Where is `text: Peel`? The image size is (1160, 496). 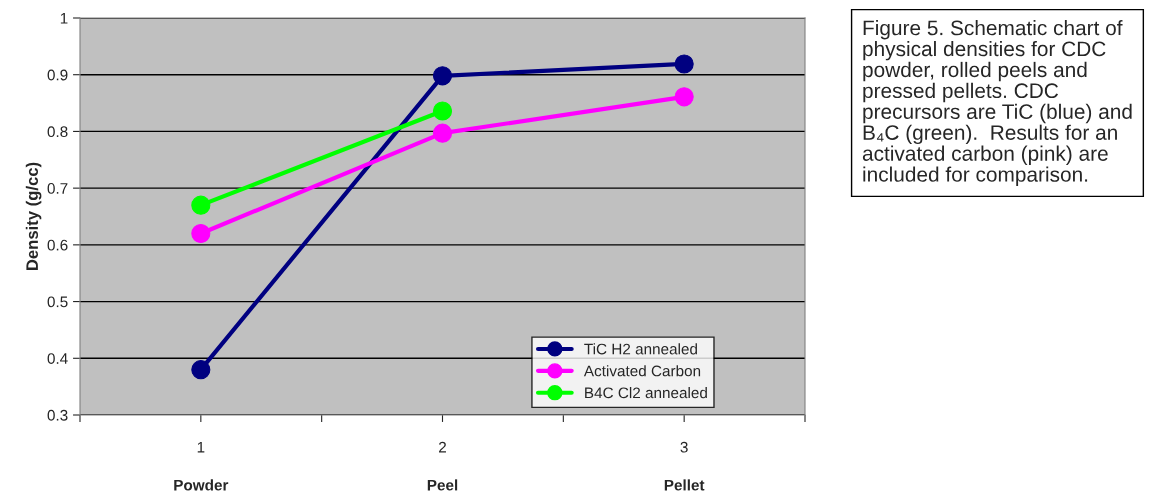 text: Peel is located at coordinates (442, 485).